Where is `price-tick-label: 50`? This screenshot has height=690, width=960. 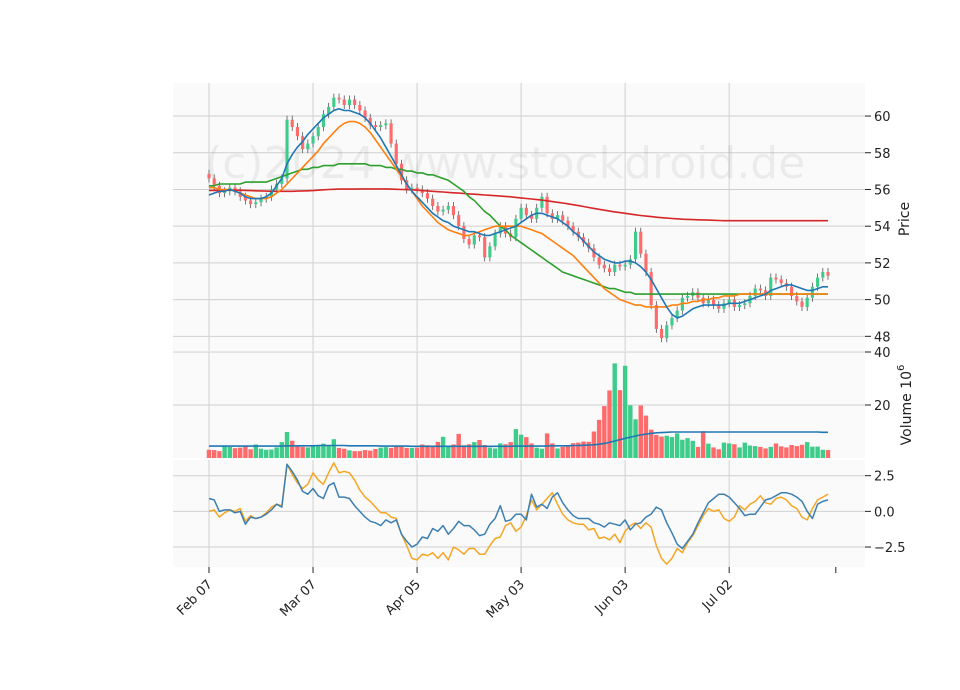
price-tick-label: 50 is located at coordinates (882, 301).